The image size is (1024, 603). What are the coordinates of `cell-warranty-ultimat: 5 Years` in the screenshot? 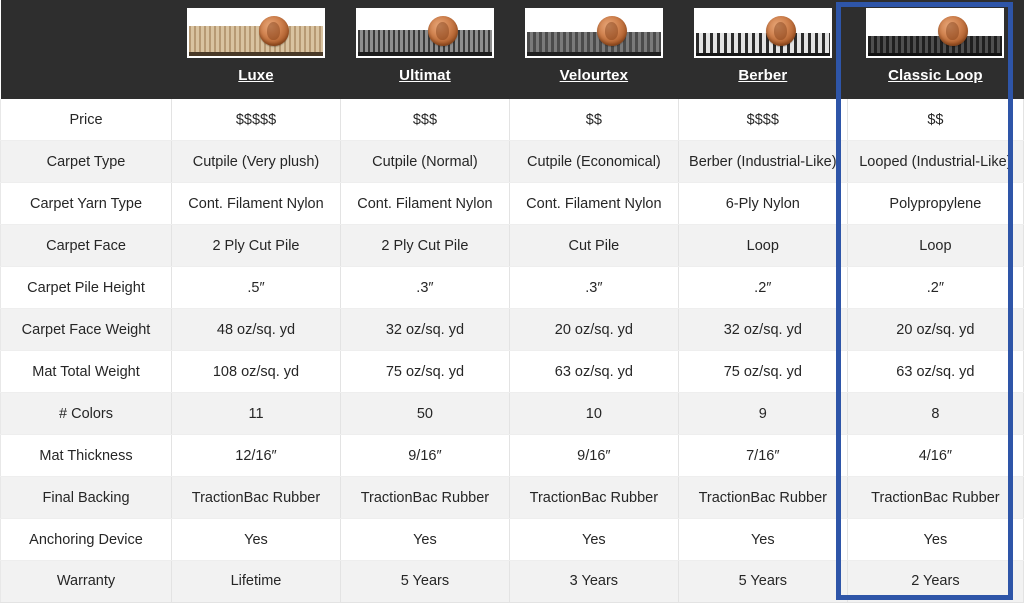 It's located at (425, 581).